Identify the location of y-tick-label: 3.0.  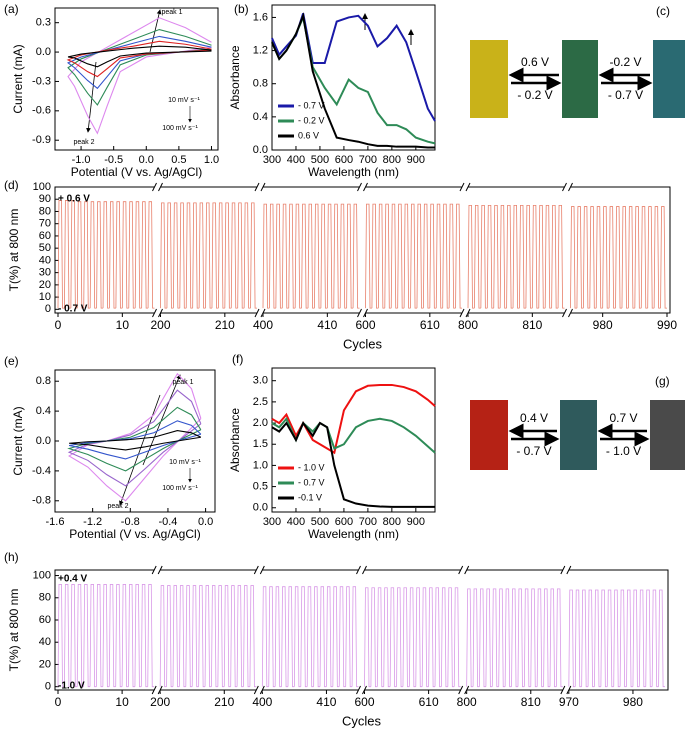
(260, 381).